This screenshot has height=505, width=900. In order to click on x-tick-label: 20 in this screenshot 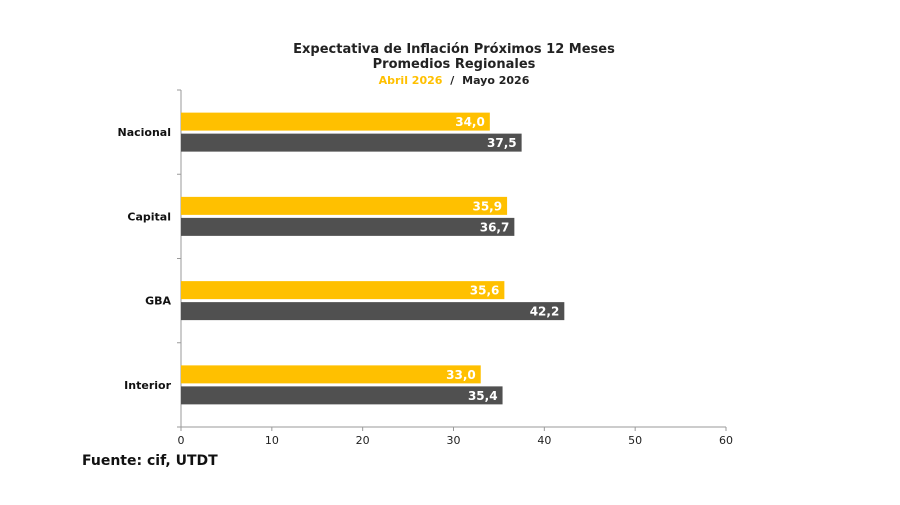, I will do `click(363, 440)`.